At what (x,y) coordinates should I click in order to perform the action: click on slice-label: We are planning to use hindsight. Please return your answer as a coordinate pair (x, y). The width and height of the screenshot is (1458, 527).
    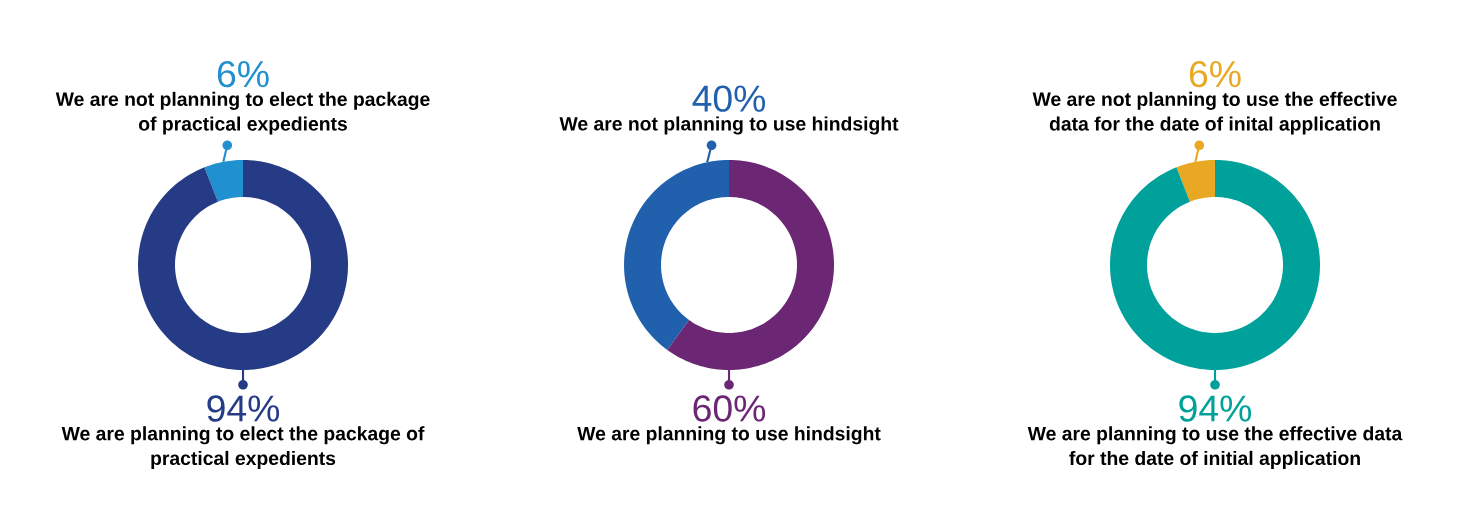
    Looking at the image, I should click on (729, 435).